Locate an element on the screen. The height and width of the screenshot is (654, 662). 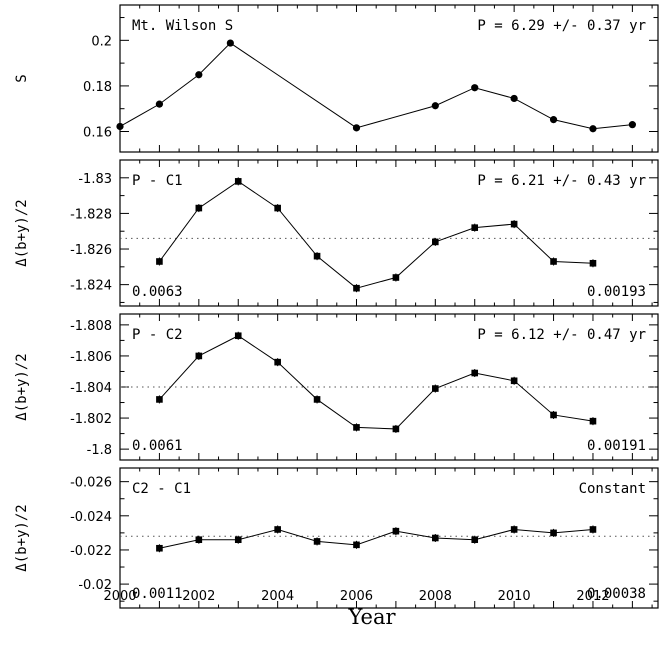
annotation-bottom-left: 0.0061 is located at coordinates (157, 446).